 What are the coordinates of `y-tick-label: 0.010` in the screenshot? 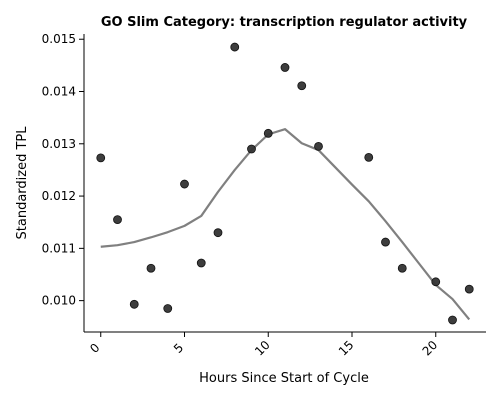 It's located at (59, 301).